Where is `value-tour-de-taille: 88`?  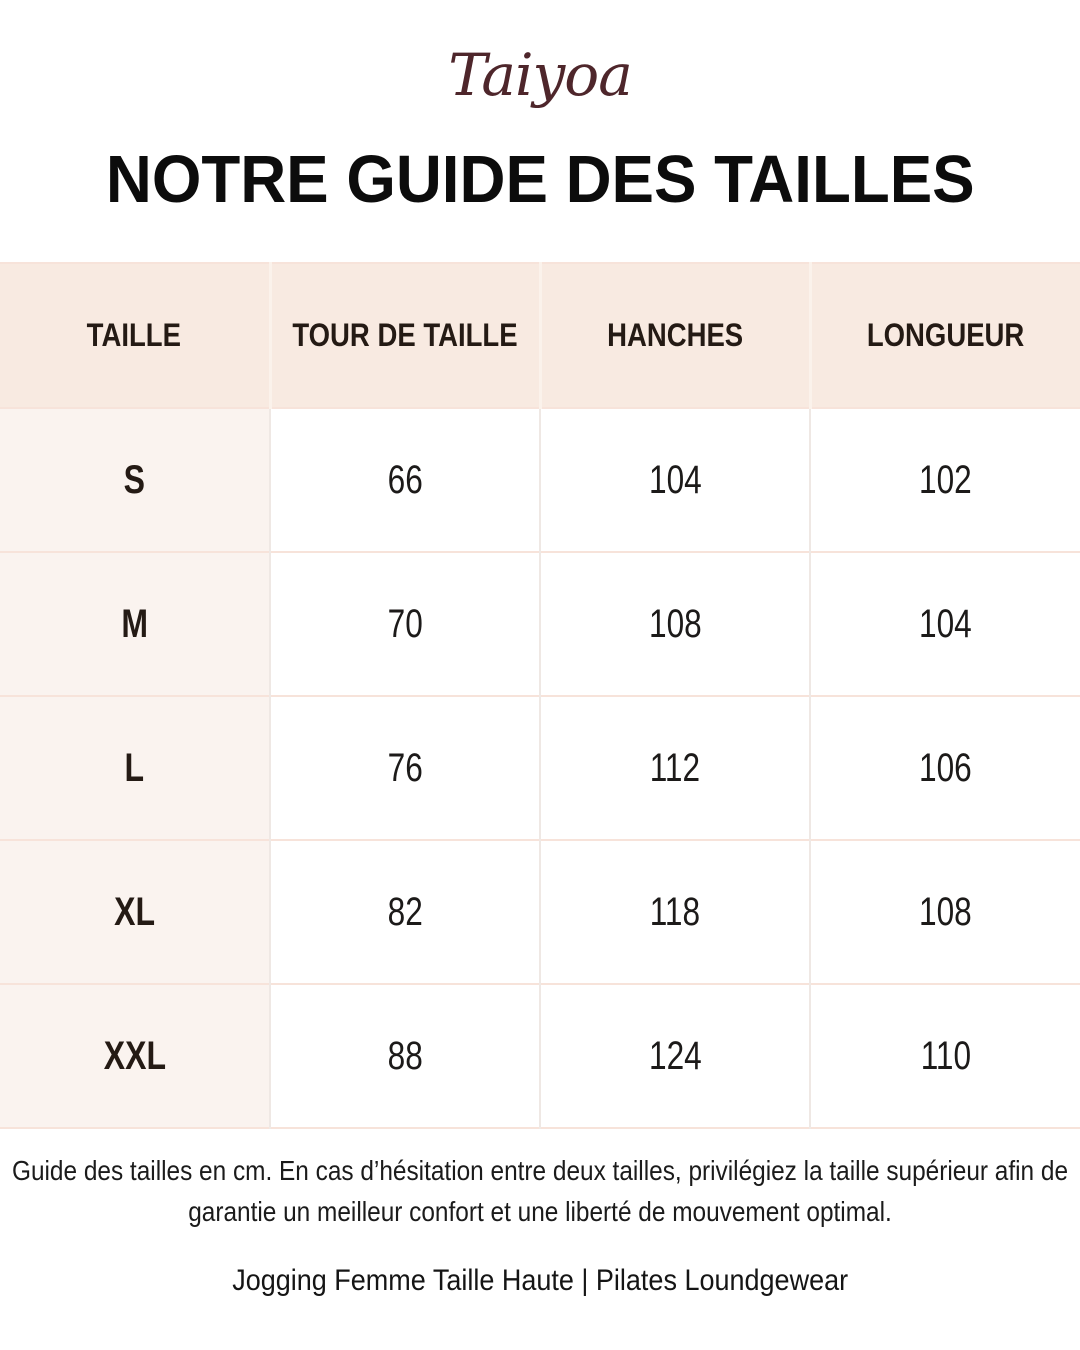
value-tour-de-taille: 88 is located at coordinates (405, 1055).